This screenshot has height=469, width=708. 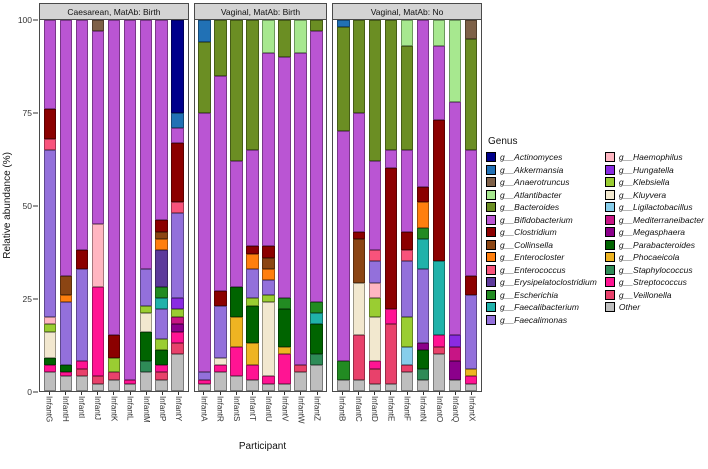 I want to click on stacked-bar-InfantP, so click(x=162, y=205).